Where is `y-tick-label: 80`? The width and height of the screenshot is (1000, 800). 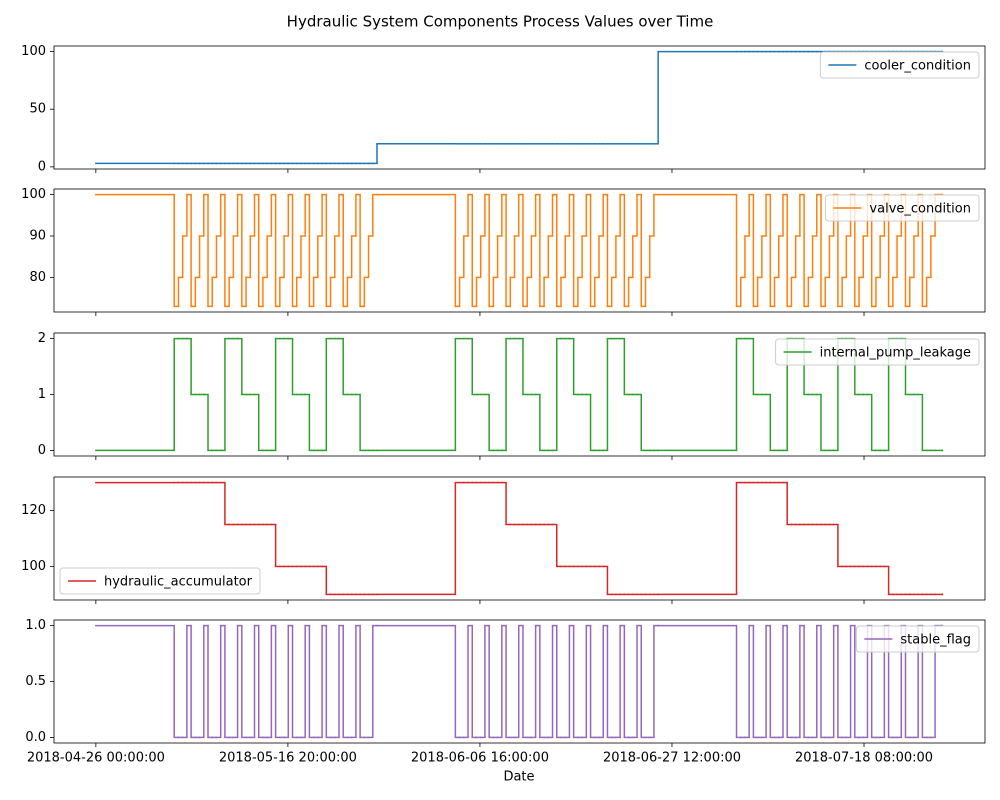 y-tick-label: 80 is located at coordinates (37, 277).